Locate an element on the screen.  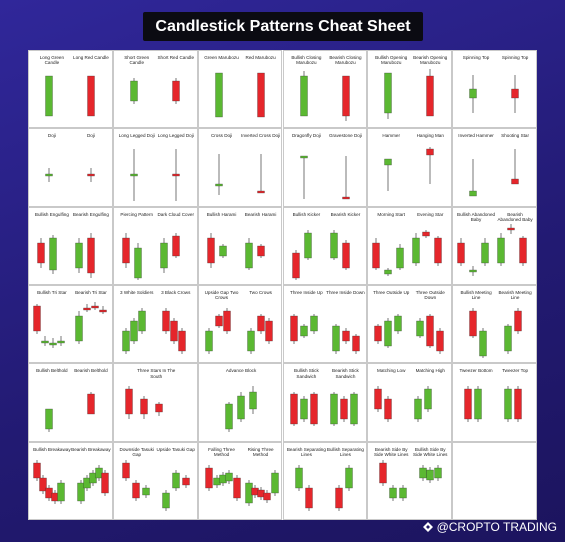
pattern-label: Three Outside Up is located at coordinates (391, 292).